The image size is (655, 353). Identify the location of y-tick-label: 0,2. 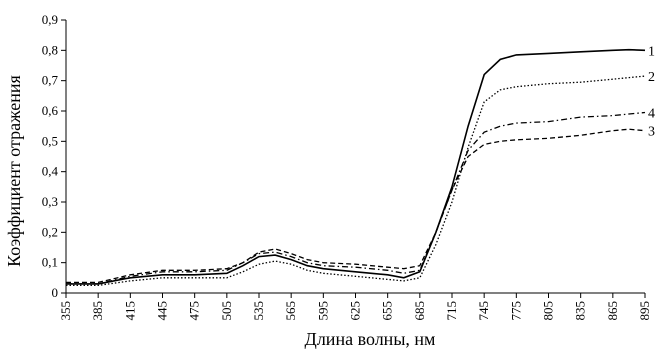
(50, 231).